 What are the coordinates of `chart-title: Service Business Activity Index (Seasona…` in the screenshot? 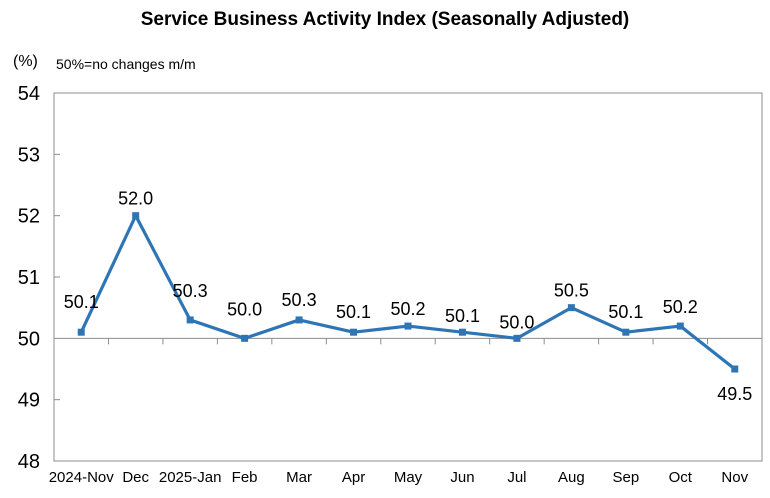 It's located at (385, 19).